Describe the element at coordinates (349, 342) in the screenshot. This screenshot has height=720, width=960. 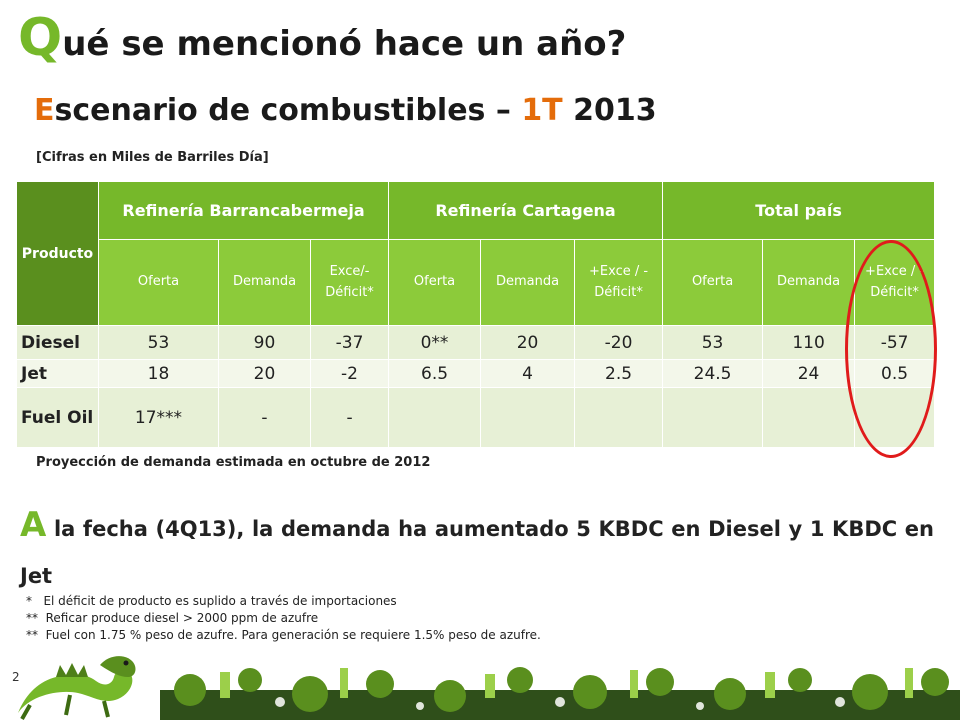
I see `value-cell: -37` at that location.